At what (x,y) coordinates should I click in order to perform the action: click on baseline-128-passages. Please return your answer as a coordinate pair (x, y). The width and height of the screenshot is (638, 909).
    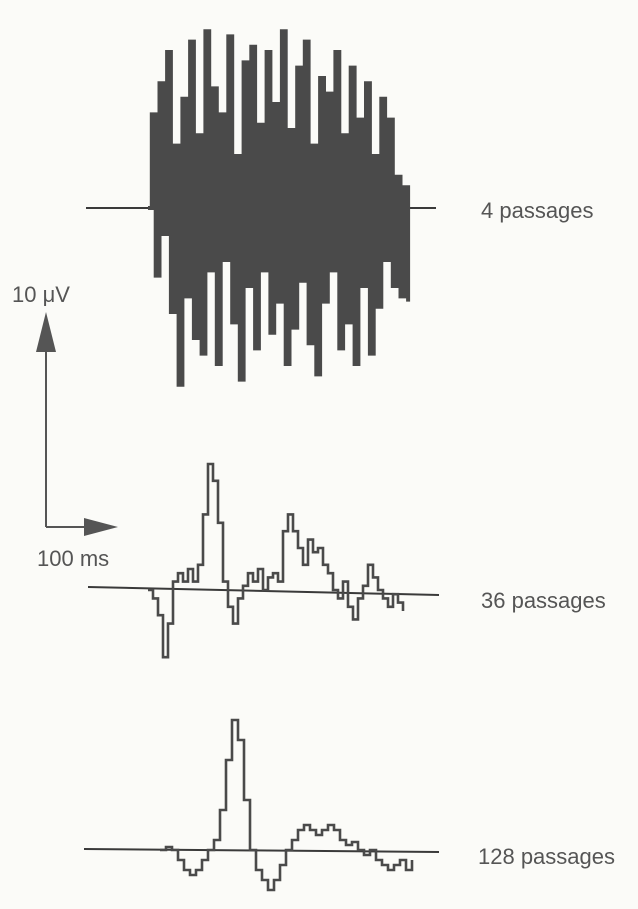
    Looking at the image, I should click on (261, 850).